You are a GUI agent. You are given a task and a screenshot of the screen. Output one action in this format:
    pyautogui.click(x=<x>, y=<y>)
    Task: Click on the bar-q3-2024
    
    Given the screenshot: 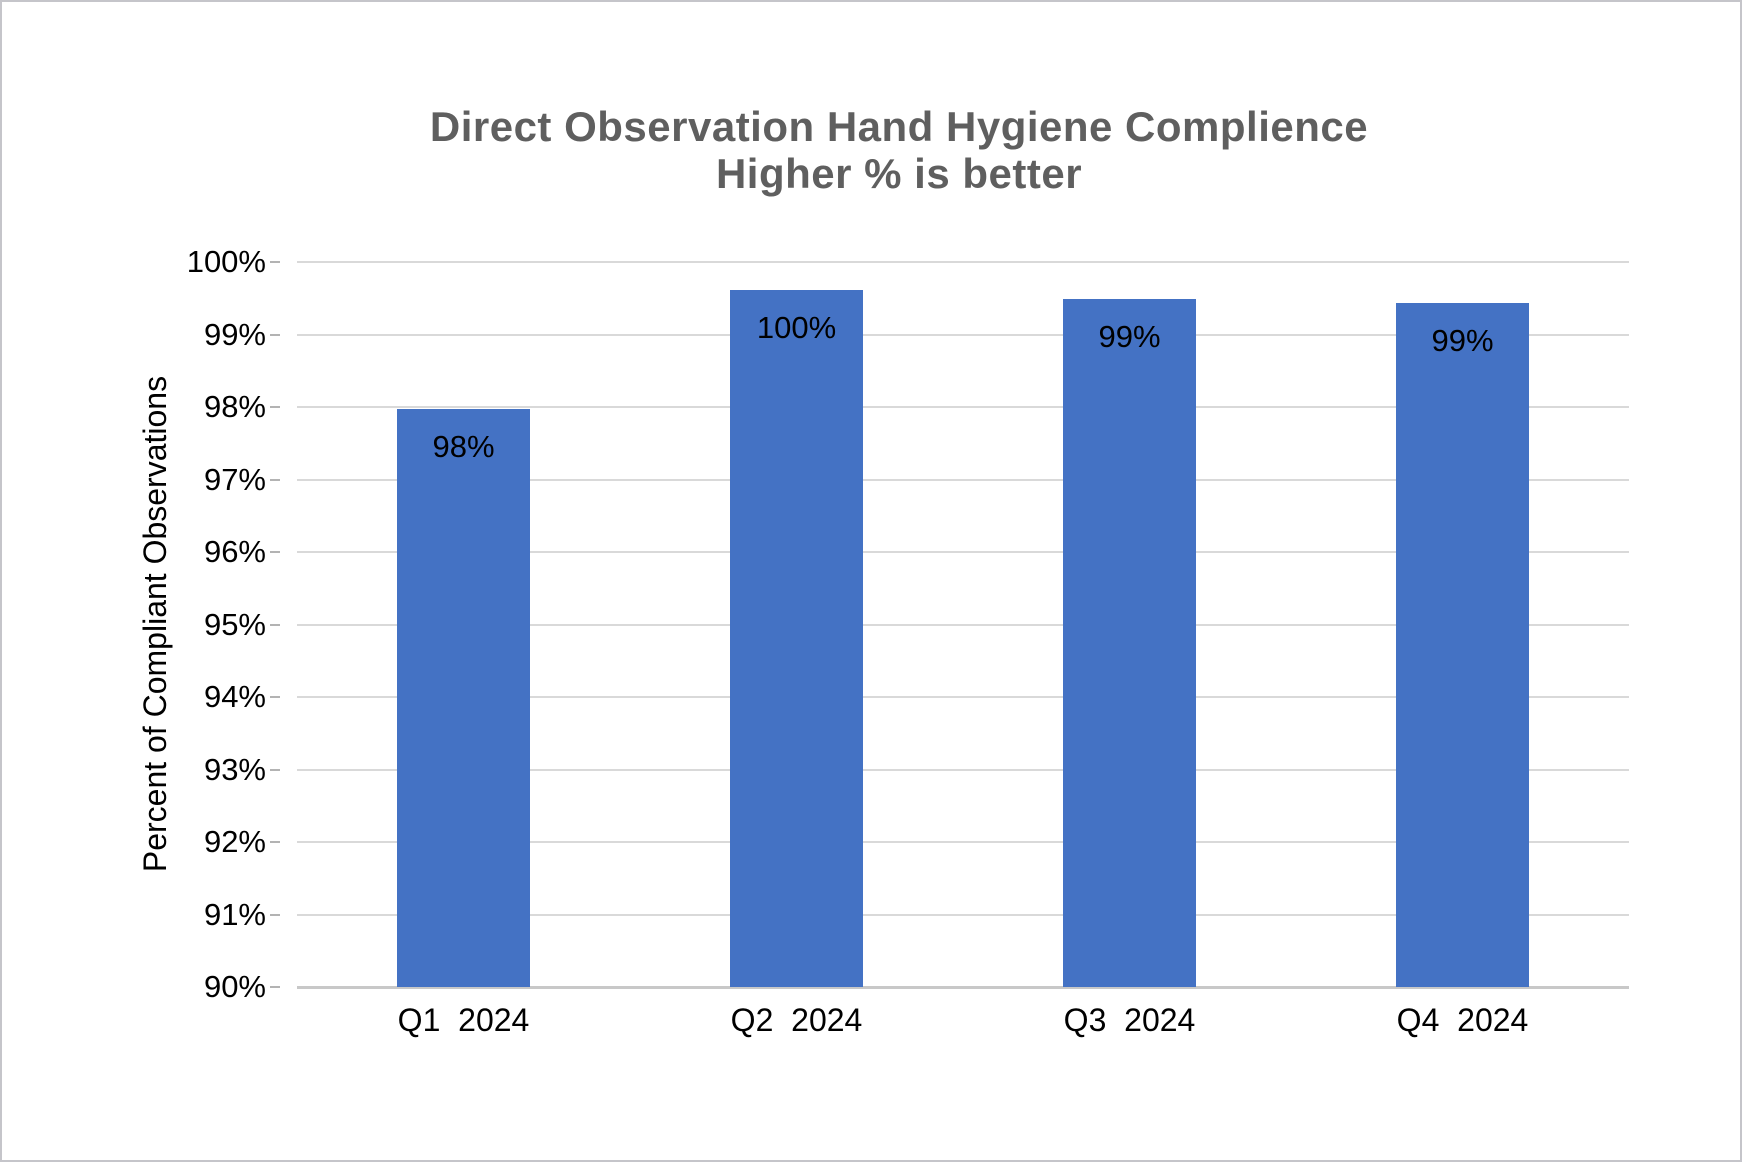 What is the action you would take?
    pyautogui.click(x=1129, y=642)
    